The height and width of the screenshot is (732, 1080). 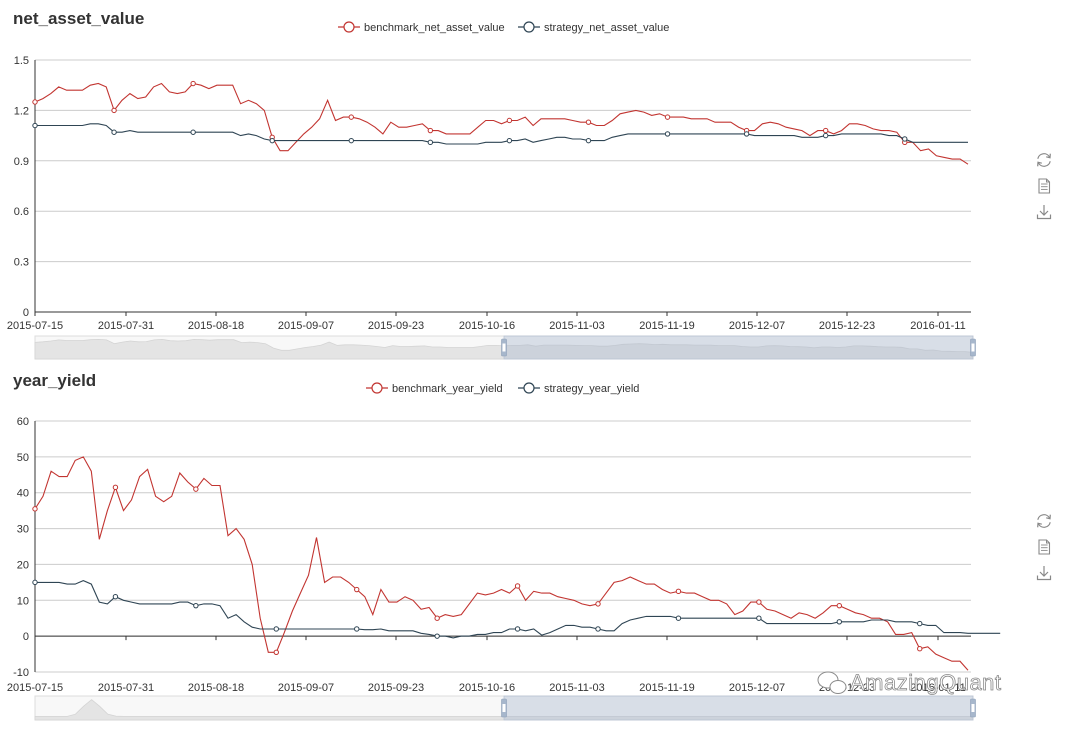 What do you see at coordinates (1044, 164) in the screenshot?
I see `refresh-arc-bottom` at bounding box center [1044, 164].